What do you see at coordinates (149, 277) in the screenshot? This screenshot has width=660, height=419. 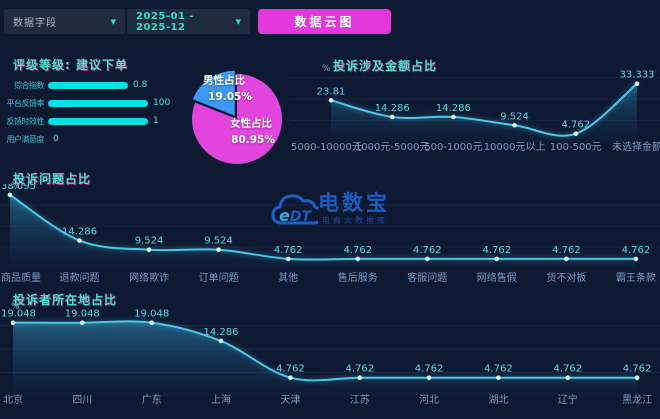 I see `x-axis-label: 网络欺诈` at bounding box center [149, 277].